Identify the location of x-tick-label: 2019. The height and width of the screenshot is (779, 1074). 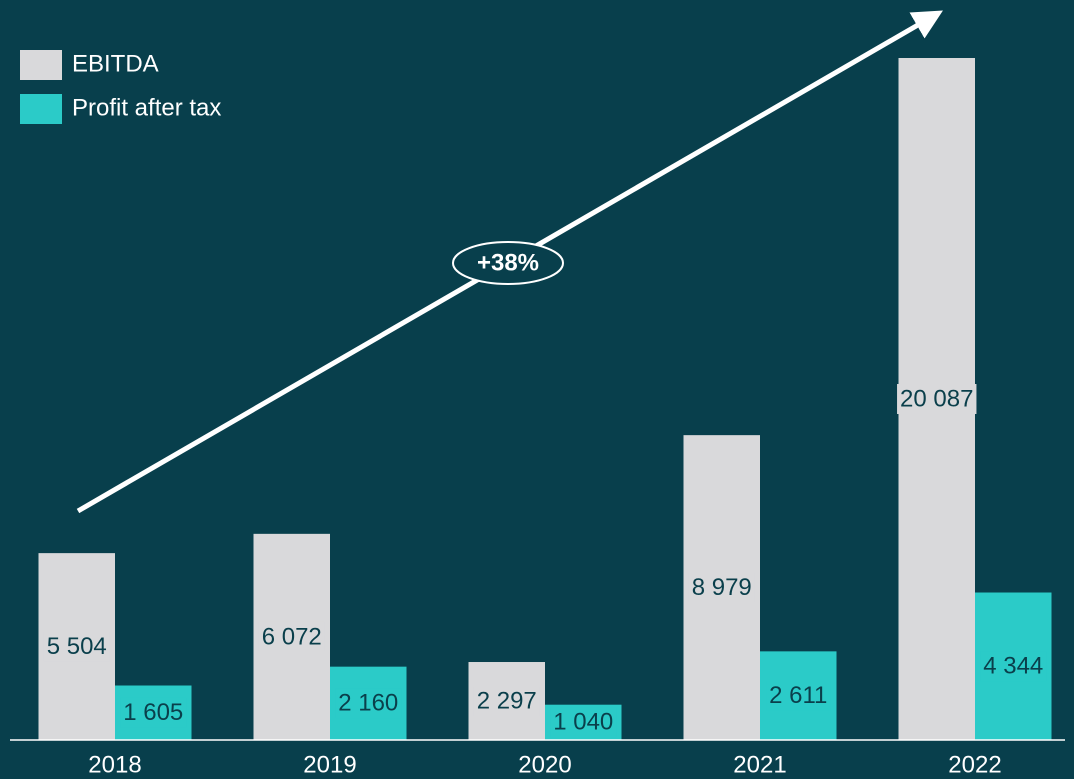
(329, 764).